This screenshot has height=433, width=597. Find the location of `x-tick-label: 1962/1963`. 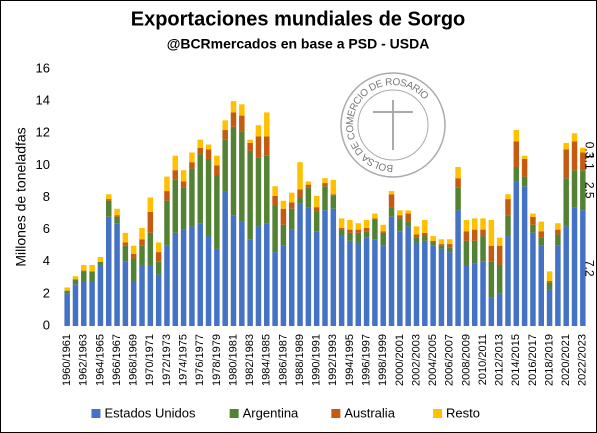

x-tick-label: 1962/1963 is located at coordinates (84, 360).